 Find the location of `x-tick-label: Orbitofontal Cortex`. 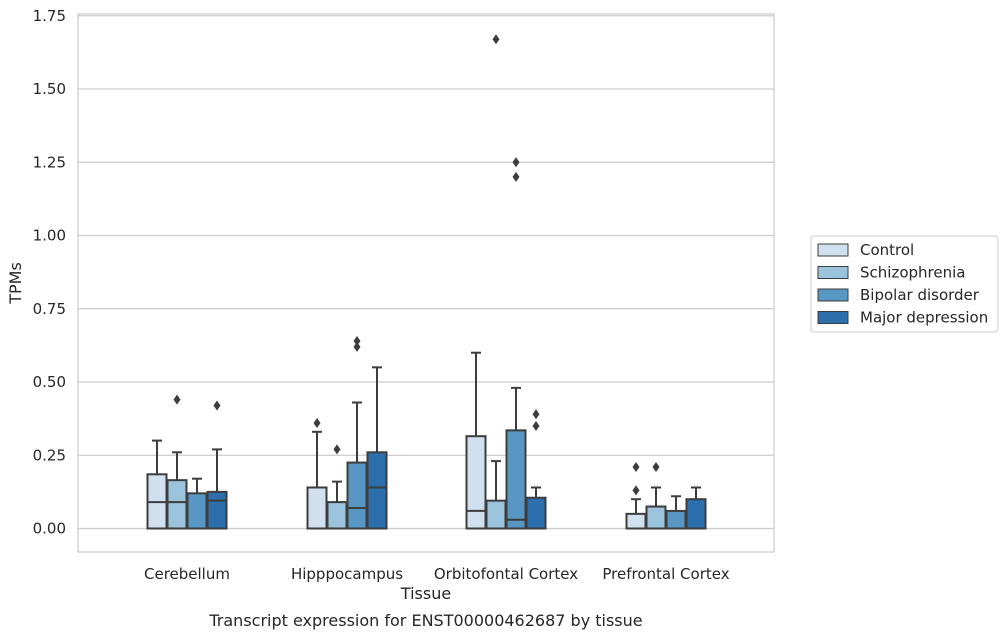

x-tick-label: Orbitofontal Cortex is located at coordinates (506, 574).